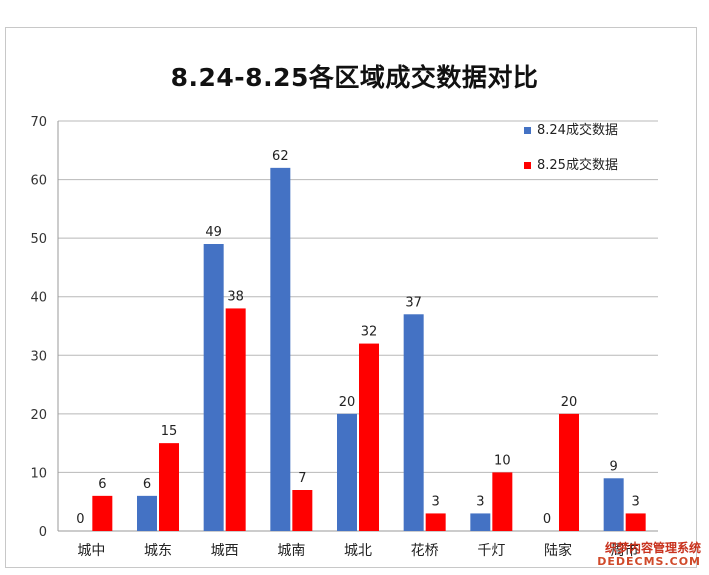 This screenshot has width=709, height=575. Describe the element at coordinates (502, 460) in the screenshot. I see `data-label: 10` at that location.